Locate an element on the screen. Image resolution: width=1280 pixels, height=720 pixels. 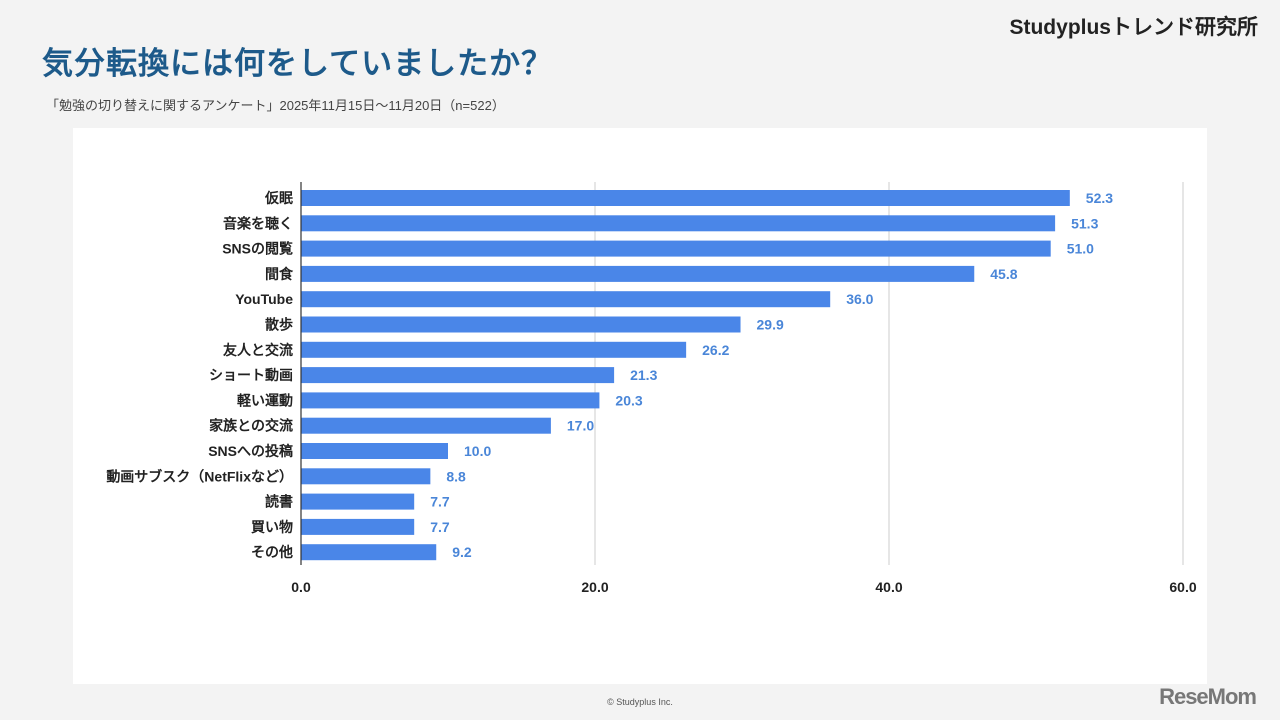
value-label: 45.8 is located at coordinates (1003, 274).